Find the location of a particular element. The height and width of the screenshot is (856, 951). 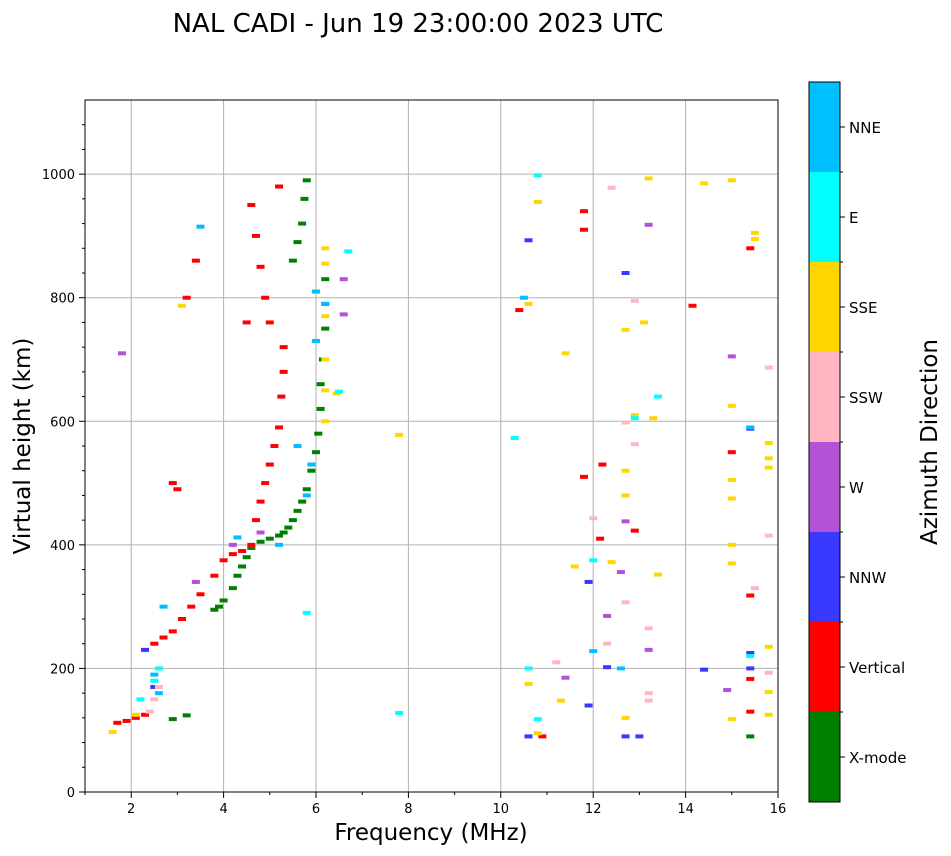

colorbar-segment-e is located at coordinates (824, 217).